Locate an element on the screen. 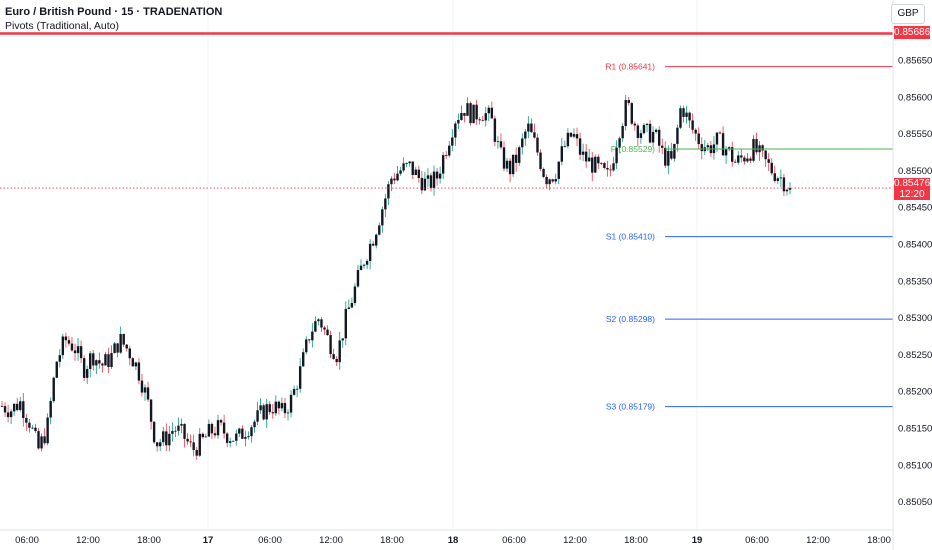 The image size is (932, 550). price-tick-label: 0.85500 is located at coordinates (915, 171).